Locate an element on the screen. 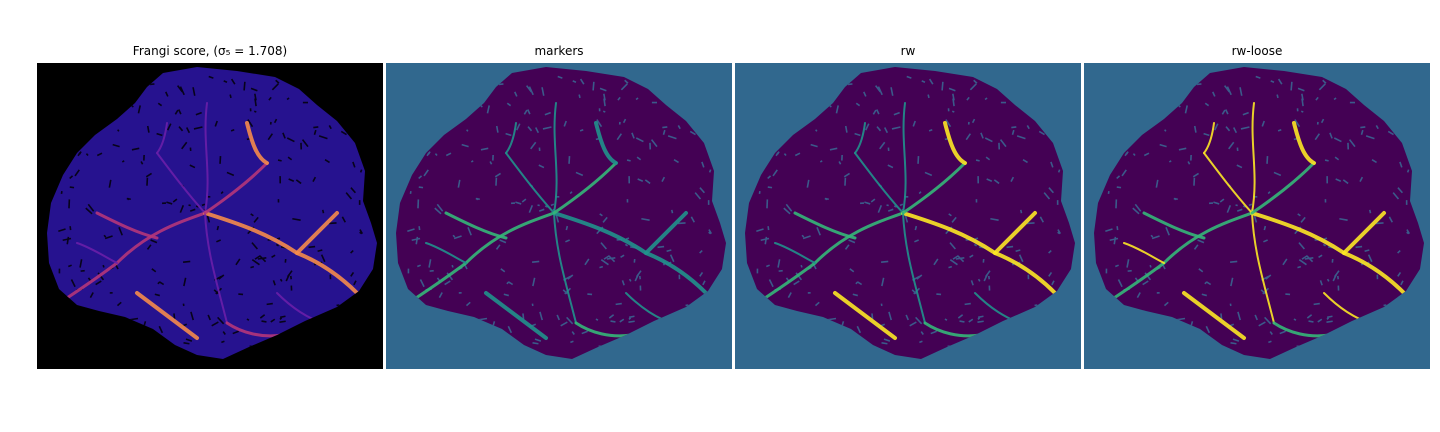 This screenshot has width=1440, height=432. panel-title-markers: markers is located at coordinates (559, 51).